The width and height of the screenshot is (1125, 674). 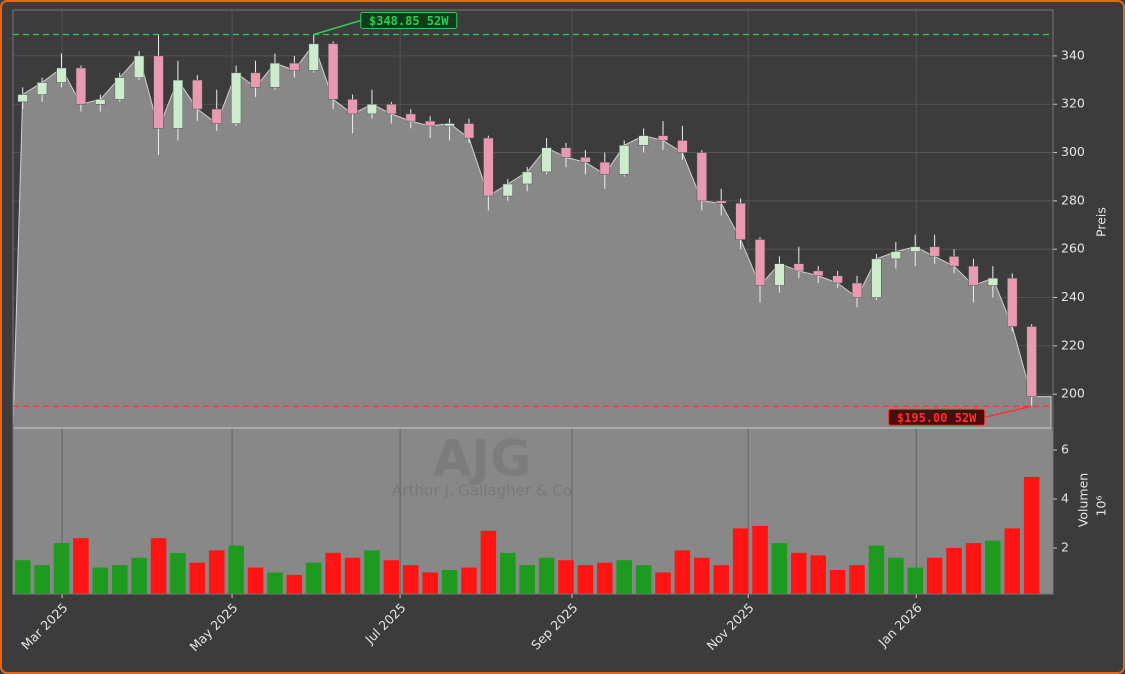 I want to click on annotation-label: $348.85 52W, so click(x=409, y=21).